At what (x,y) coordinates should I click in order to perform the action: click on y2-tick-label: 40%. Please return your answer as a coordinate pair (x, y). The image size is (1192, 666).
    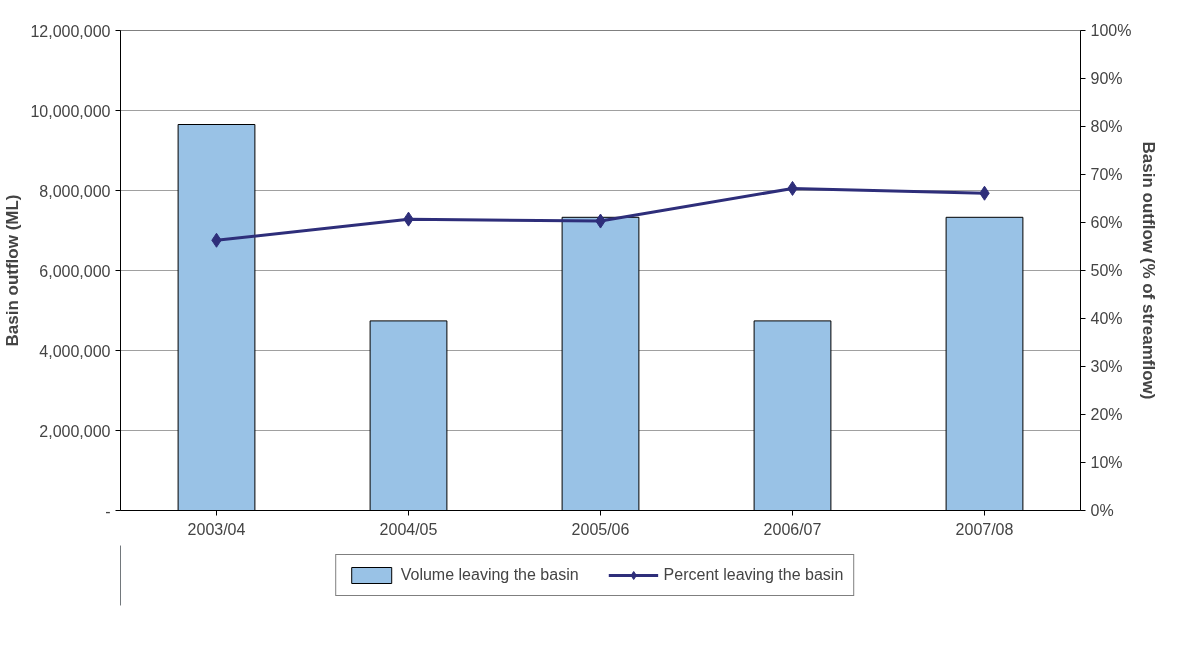
    Looking at the image, I should click on (1106, 318).